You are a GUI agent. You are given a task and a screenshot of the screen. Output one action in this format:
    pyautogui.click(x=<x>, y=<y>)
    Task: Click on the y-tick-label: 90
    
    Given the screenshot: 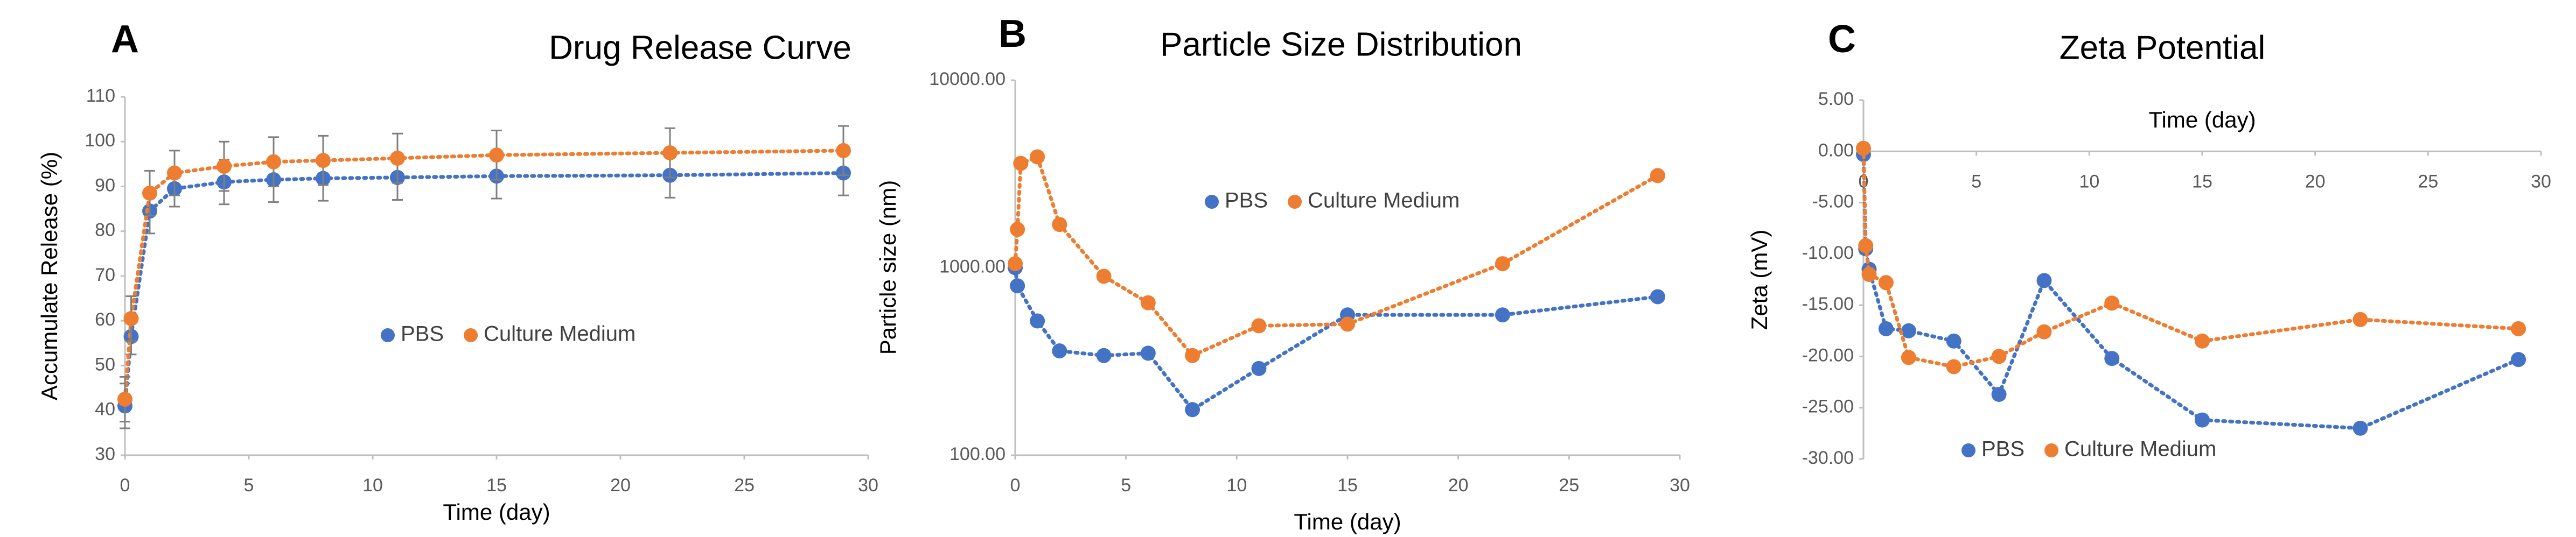 What is the action you would take?
    pyautogui.click(x=105, y=185)
    